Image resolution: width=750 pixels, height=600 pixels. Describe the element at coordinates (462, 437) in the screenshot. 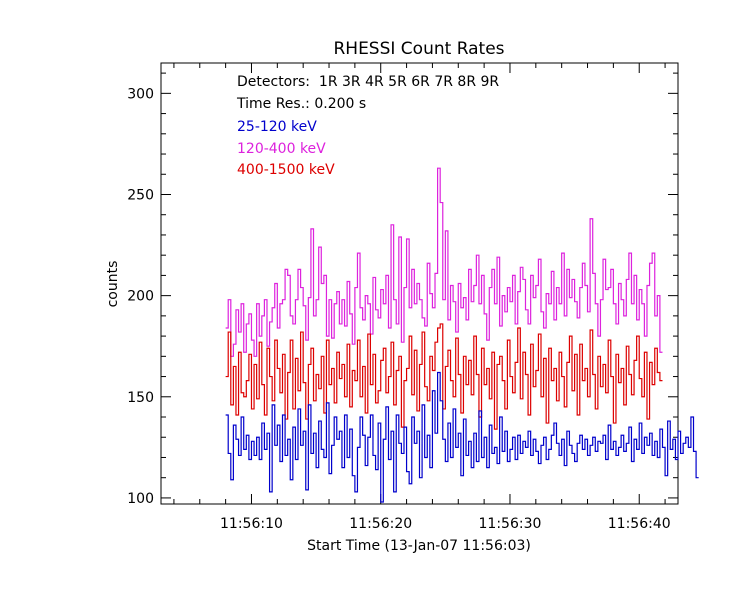

I see `series-line-25-120-keV` at that location.